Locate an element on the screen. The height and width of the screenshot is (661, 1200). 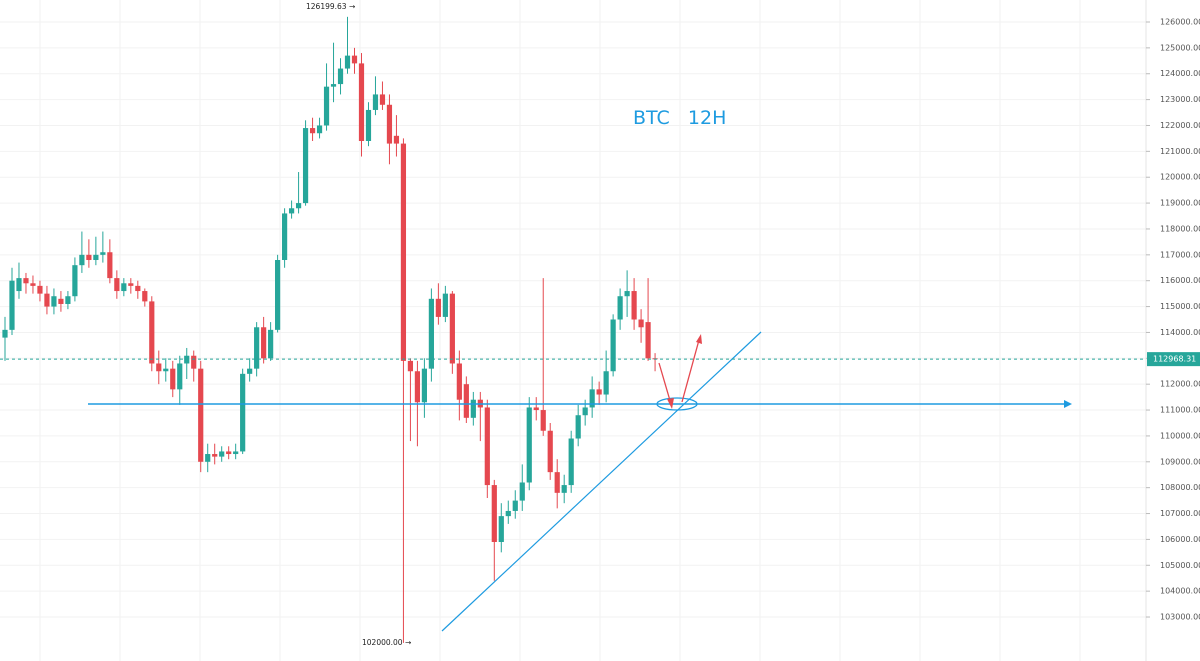
y-tick-label: 110000.00 is located at coordinates (1180, 435).